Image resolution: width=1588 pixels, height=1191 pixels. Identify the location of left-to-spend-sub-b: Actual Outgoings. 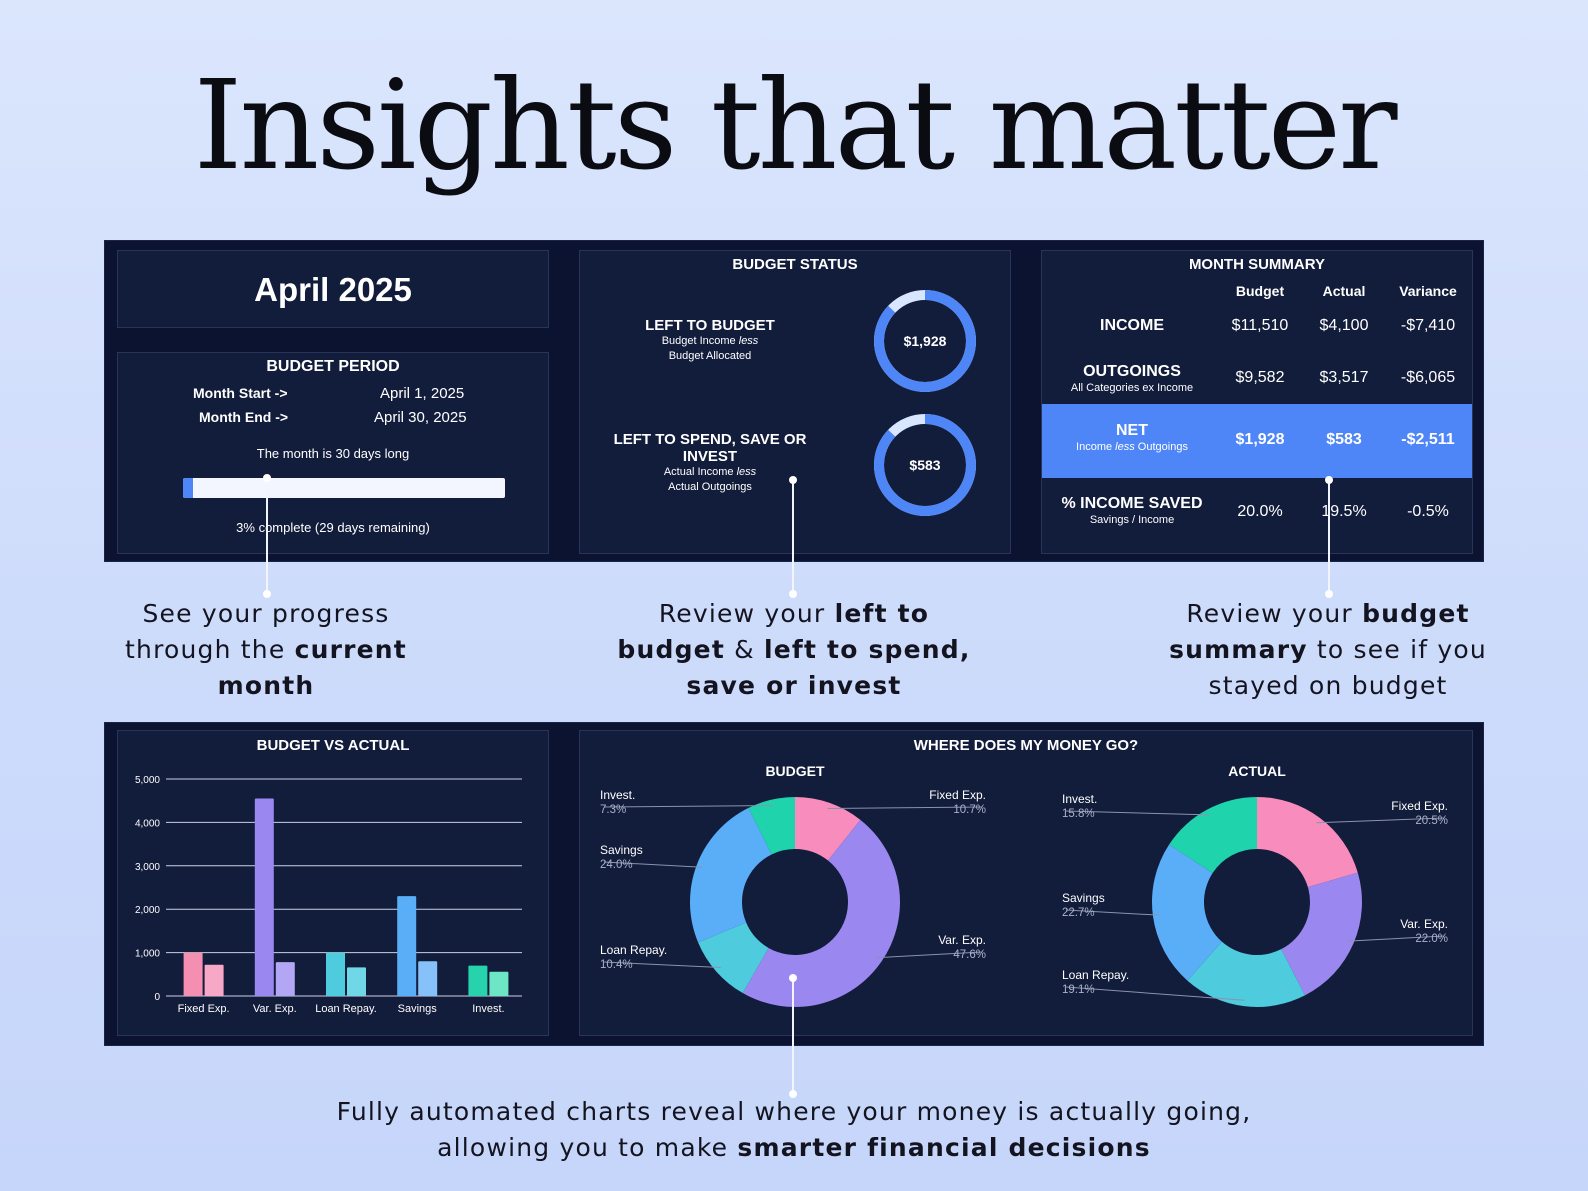
(710, 487).